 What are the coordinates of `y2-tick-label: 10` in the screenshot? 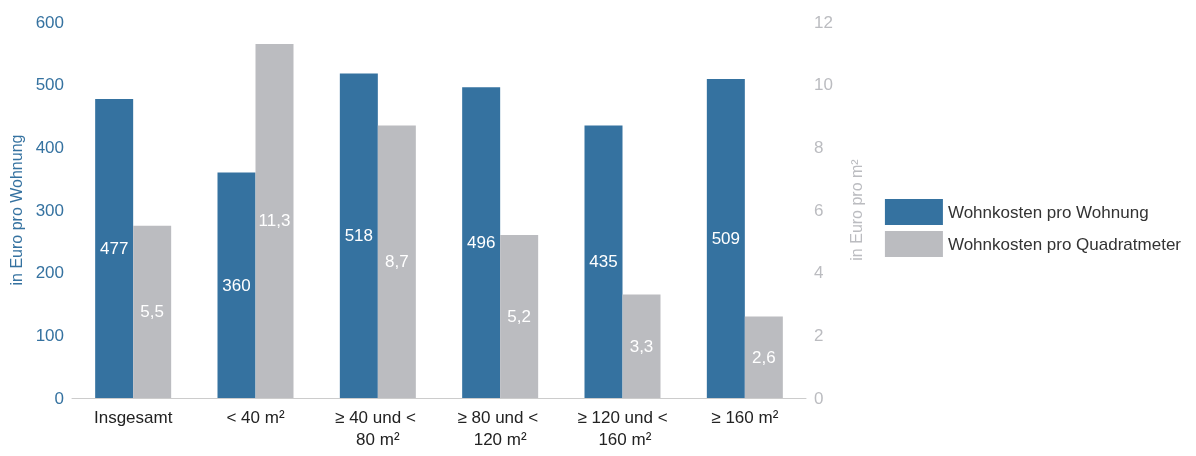 It's located at (823, 85).